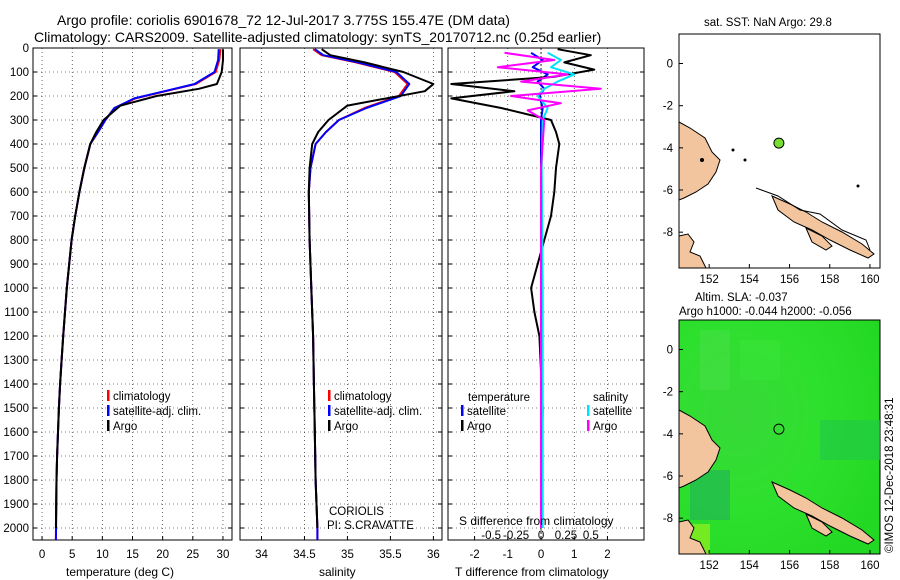  Describe the element at coordinates (304, 555) in the screenshot. I see `x-tick-label: 34.5` at that location.